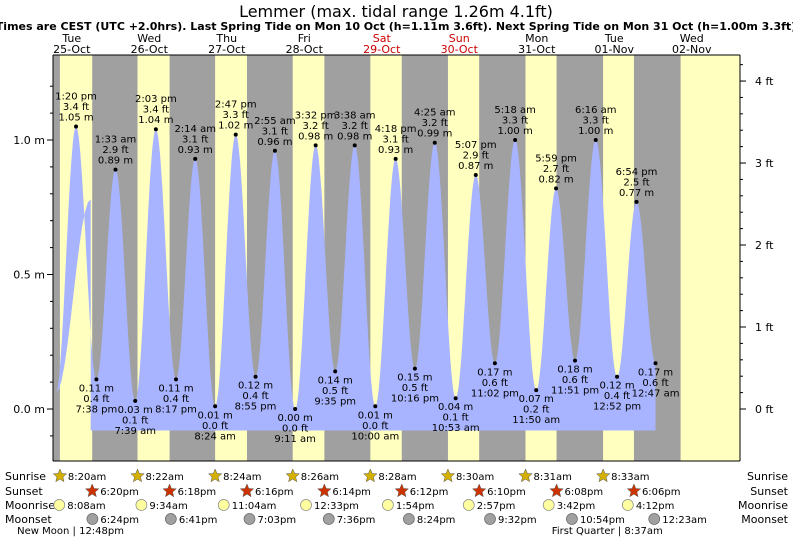  Describe the element at coordinates (395, 150) in the screenshot. I see `tide-height-m: 0.93 m` at that location.